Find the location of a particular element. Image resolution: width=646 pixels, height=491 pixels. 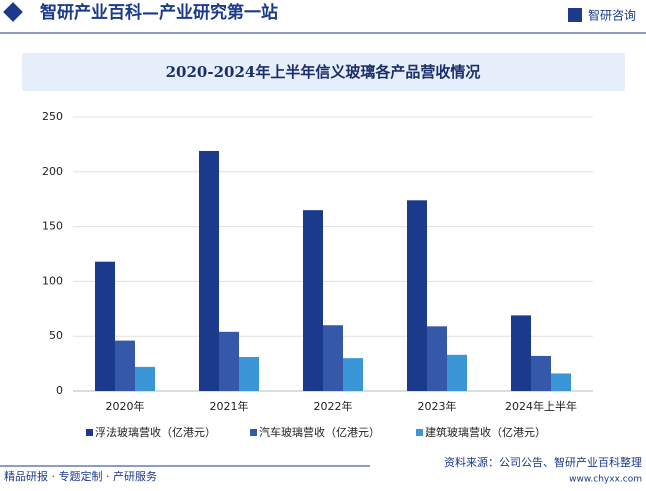

x-tick-label: 2024年上半年 is located at coordinates (541, 406).